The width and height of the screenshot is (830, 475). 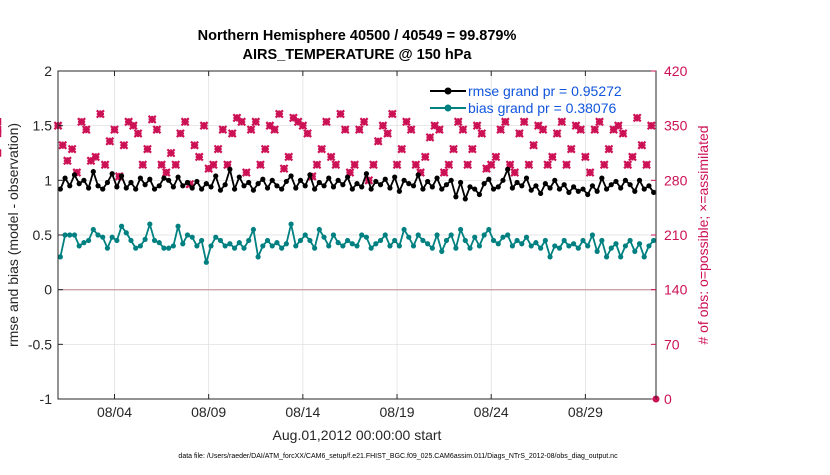 What do you see at coordinates (302, 412) in the screenshot?
I see `x-tick-label: 08/14` at bounding box center [302, 412].